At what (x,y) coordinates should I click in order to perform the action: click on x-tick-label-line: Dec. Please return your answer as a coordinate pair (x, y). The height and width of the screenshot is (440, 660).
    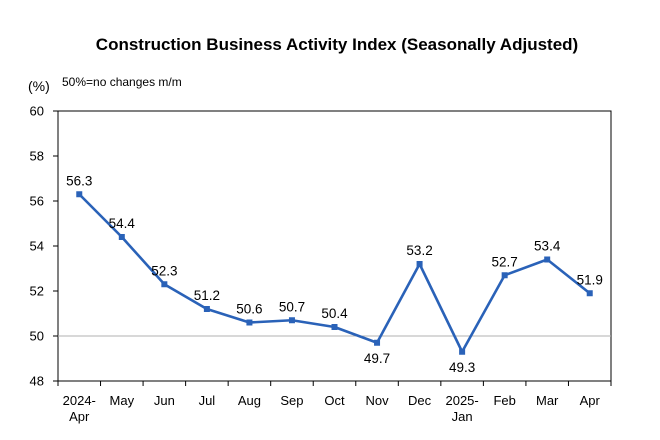
    Looking at the image, I should click on (420, 400).